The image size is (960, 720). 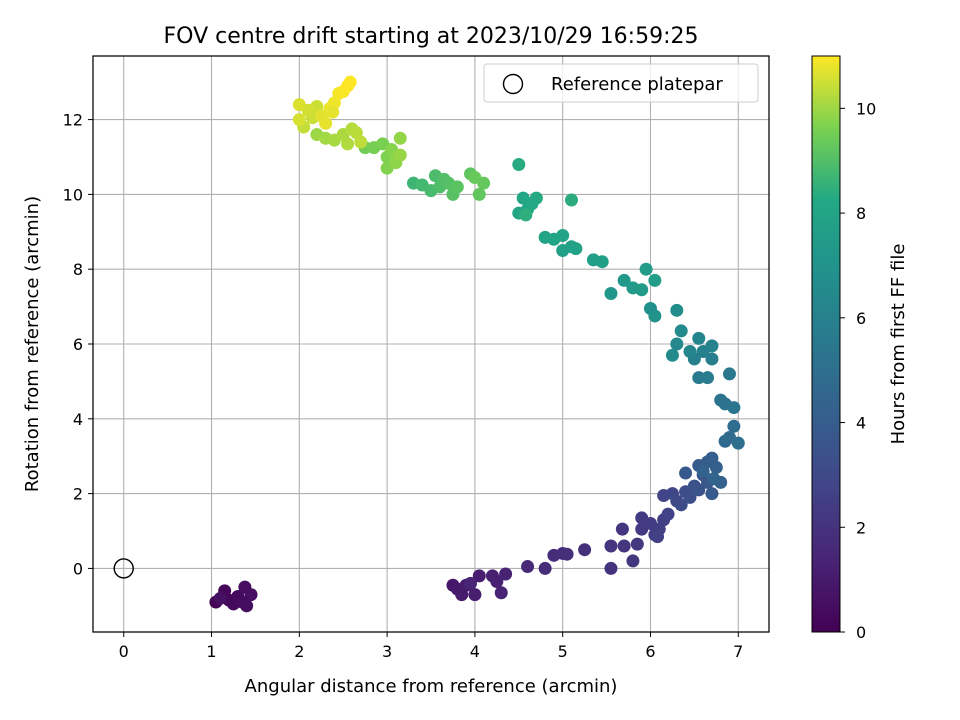 What do you see at coordinates (858, 370) in the screenshot?
I see `colorbar-ticks: 0 2 4 6 8 10` at bounding box center [858, 370].